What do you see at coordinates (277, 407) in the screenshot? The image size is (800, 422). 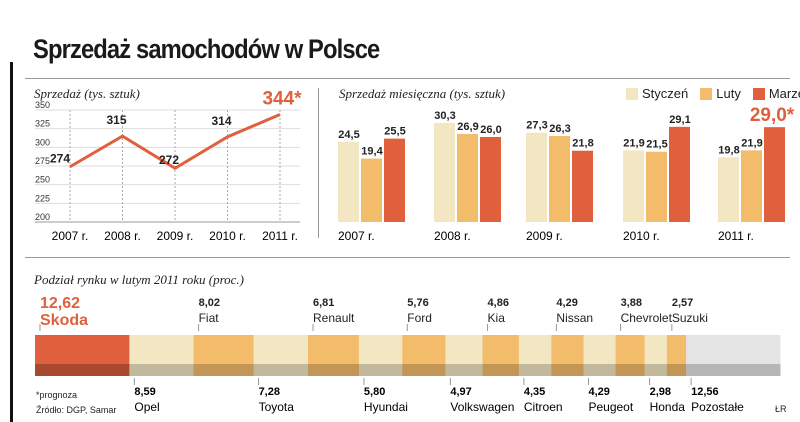 I see `brand-name: Toyota` at bounding box center [277, 407].